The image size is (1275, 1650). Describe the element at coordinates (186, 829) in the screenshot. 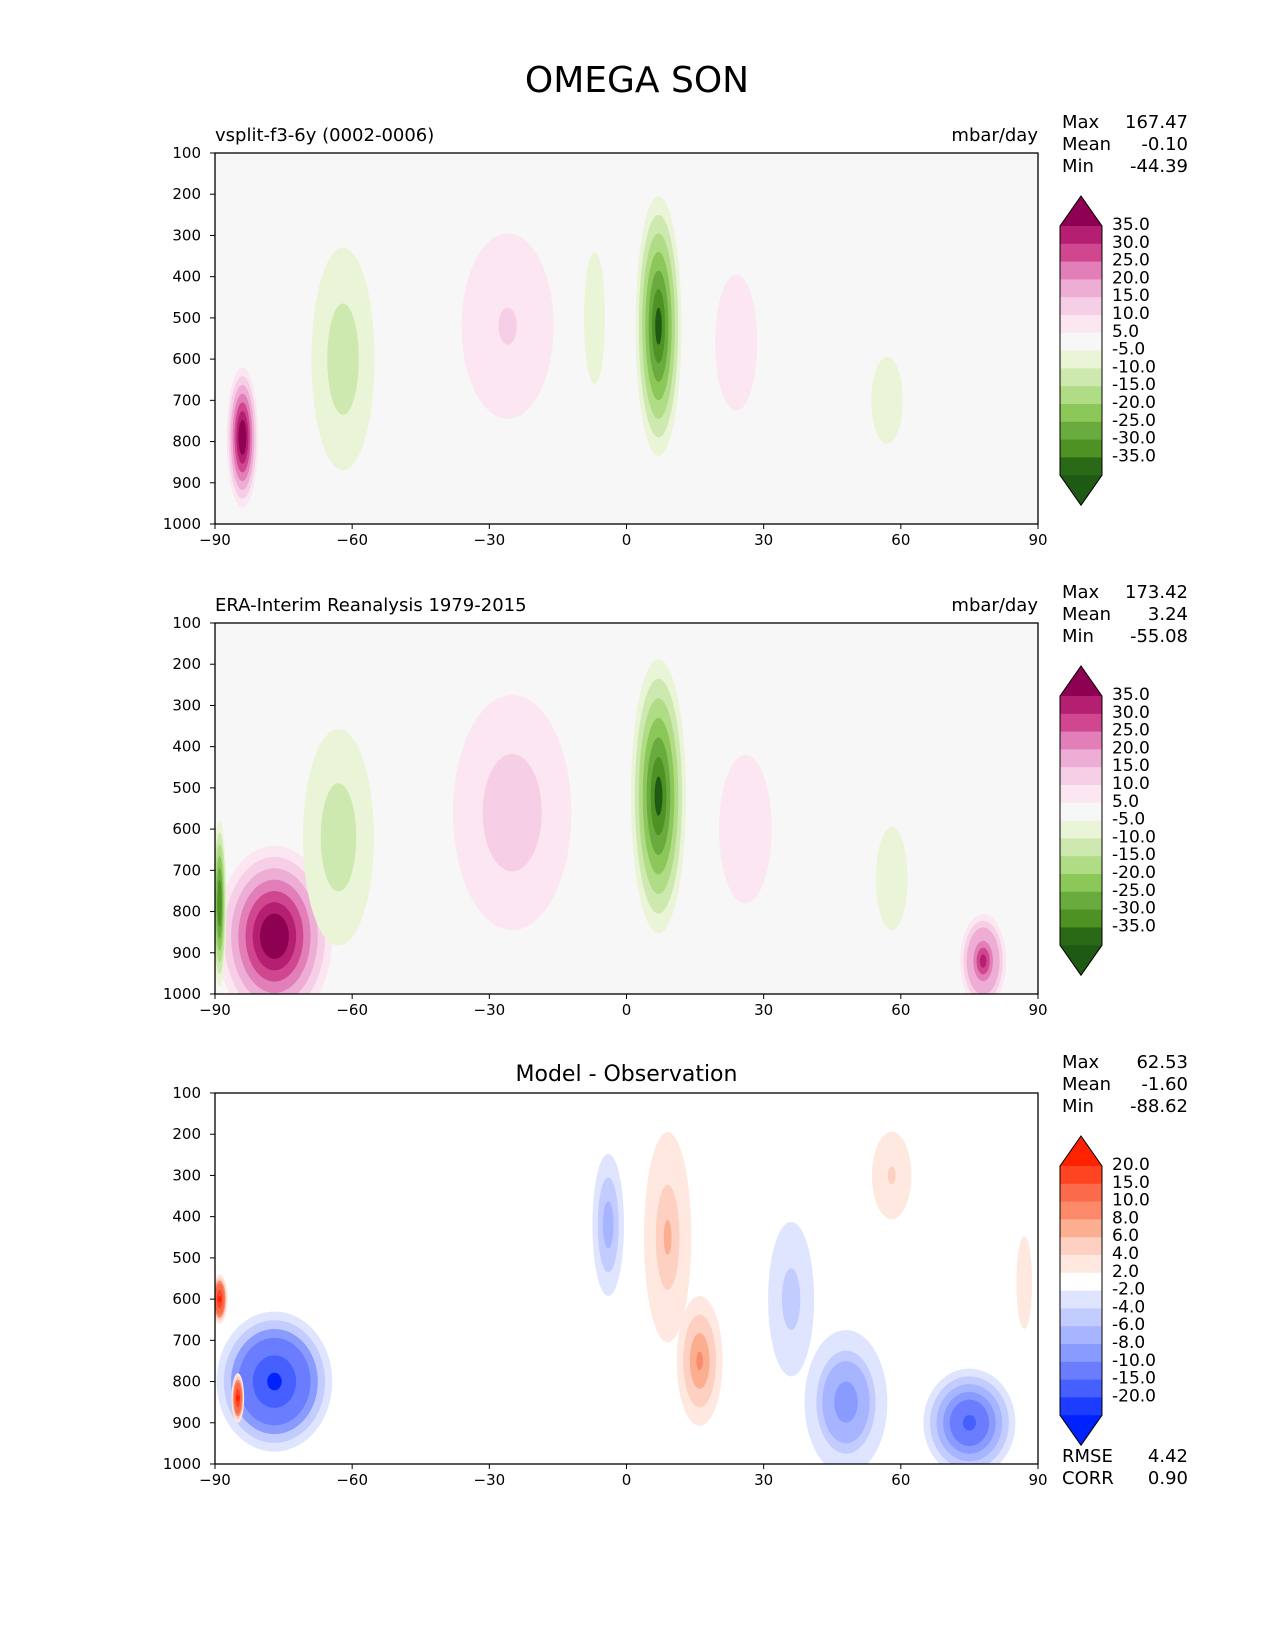

I see `y-tick-label: 600` at that location.